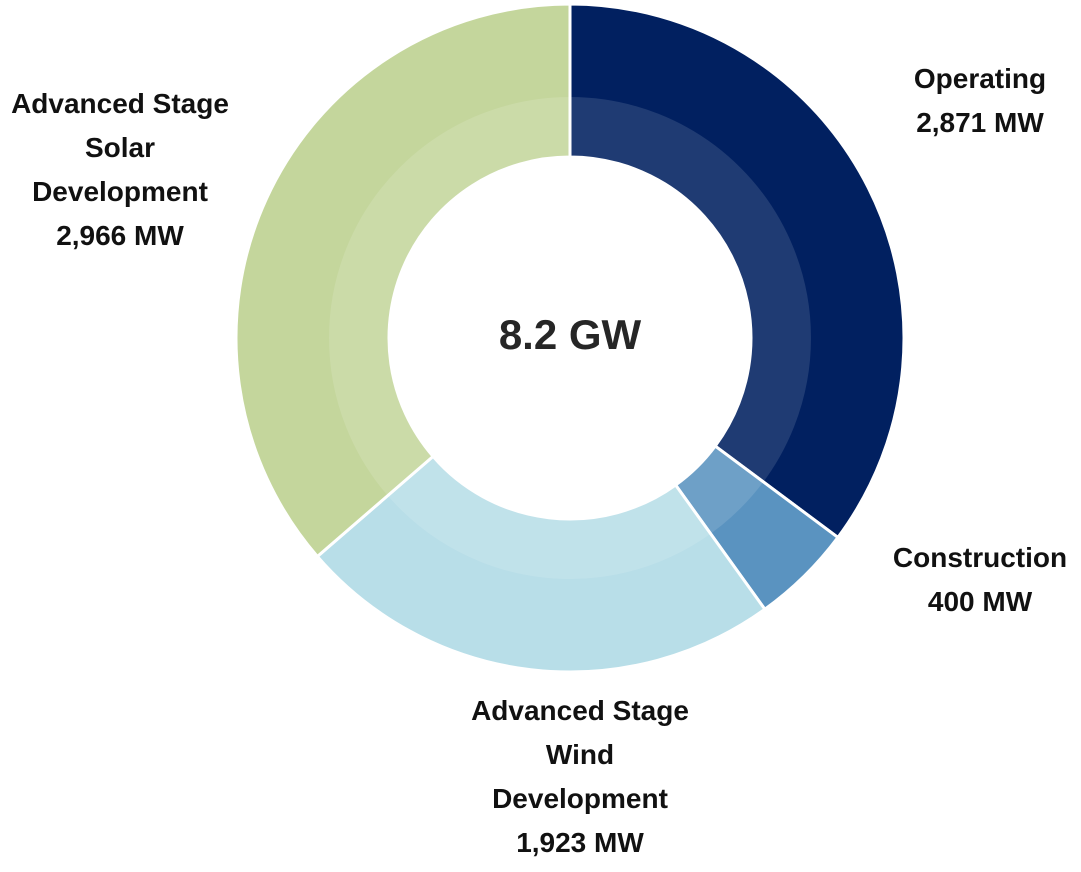 Image resolution: width=1081 pixels, height=872 pixels. I want to click on category-label: Advanced Stage Wind Development, so click(580, 754).